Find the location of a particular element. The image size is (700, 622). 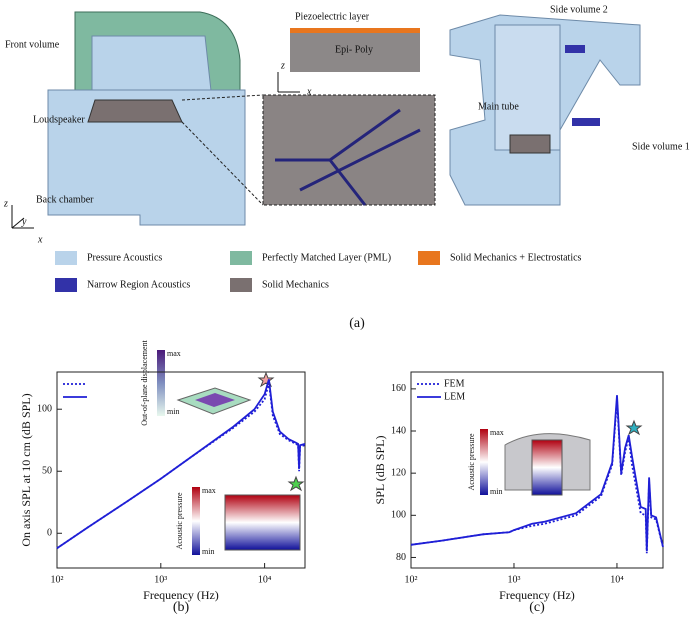

region-label: Loudspeaker is located at coordinates (59, 119).